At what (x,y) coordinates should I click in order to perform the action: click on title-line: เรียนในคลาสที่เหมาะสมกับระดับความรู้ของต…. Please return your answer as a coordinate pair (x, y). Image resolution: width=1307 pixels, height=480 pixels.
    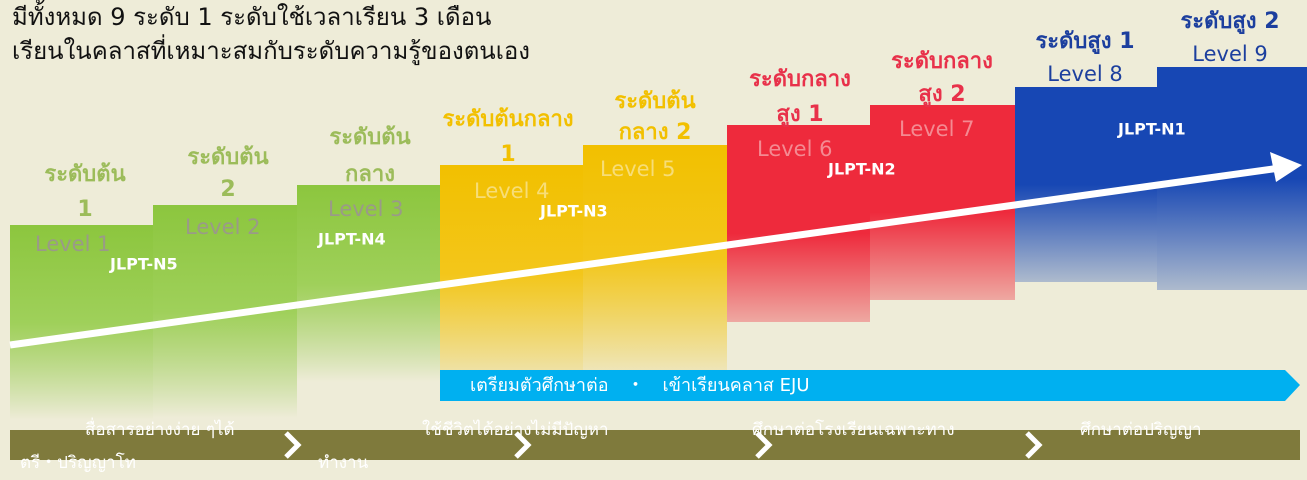
    Looking at the image, I should click on (271, 50).